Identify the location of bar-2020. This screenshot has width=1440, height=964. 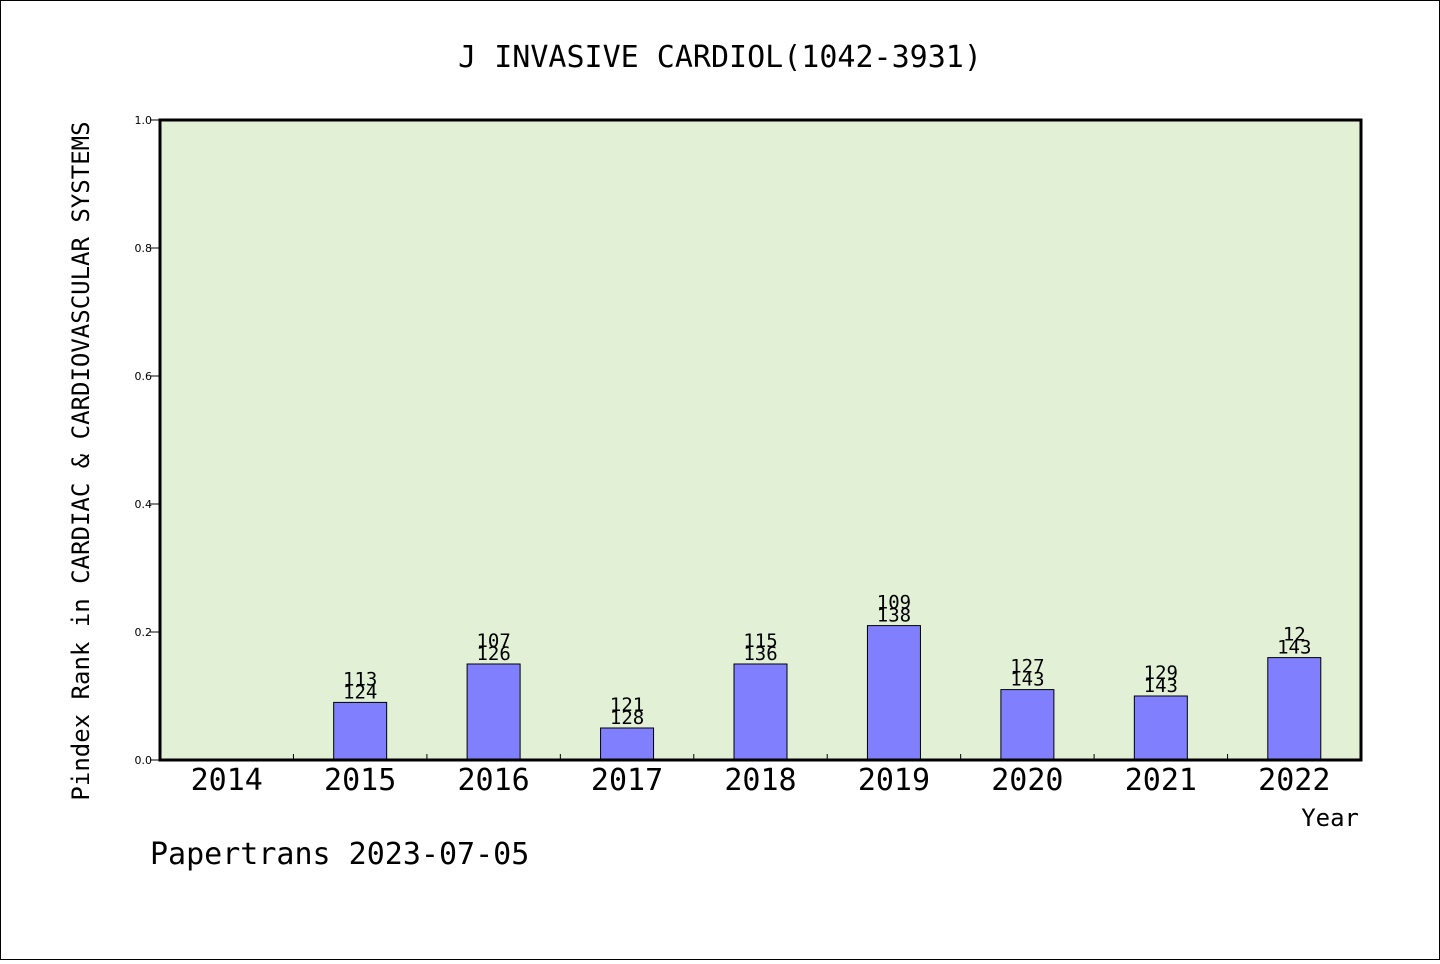
(1027, 725).